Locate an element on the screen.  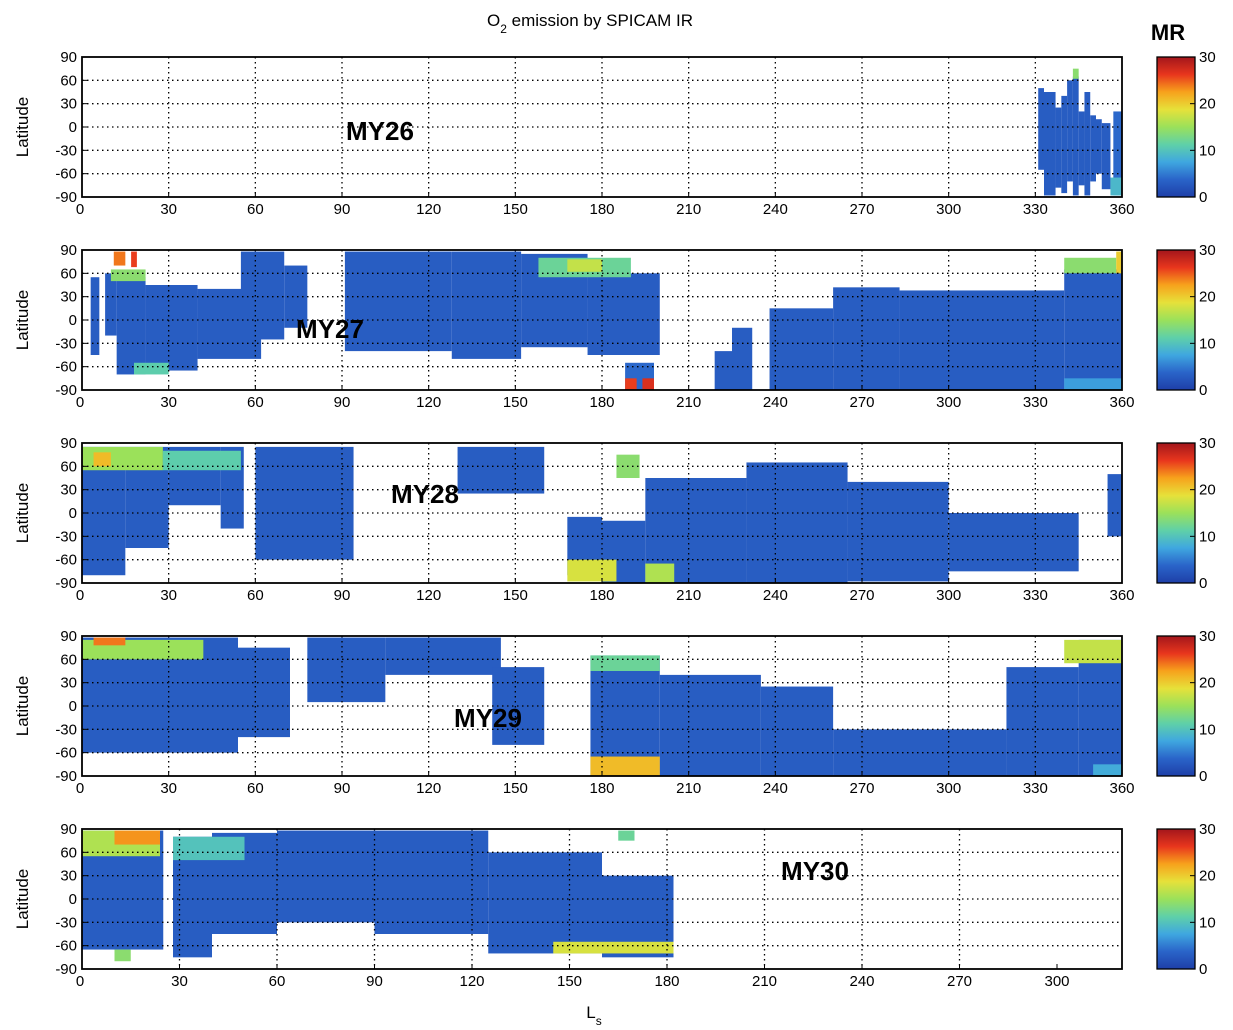
colorbar-tick-label: 10 is located at coordinates (1207, 922).